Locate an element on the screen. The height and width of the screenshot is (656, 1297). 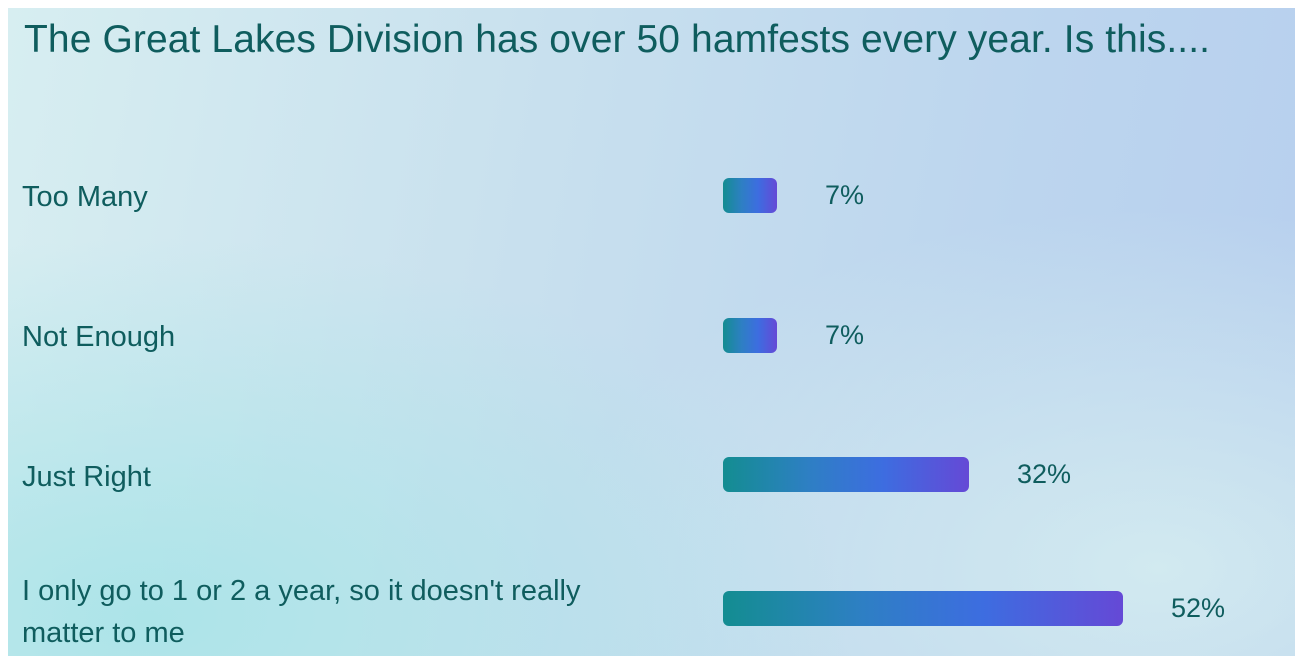
percentage-label: 52% is located at coordinates (1198, 608).